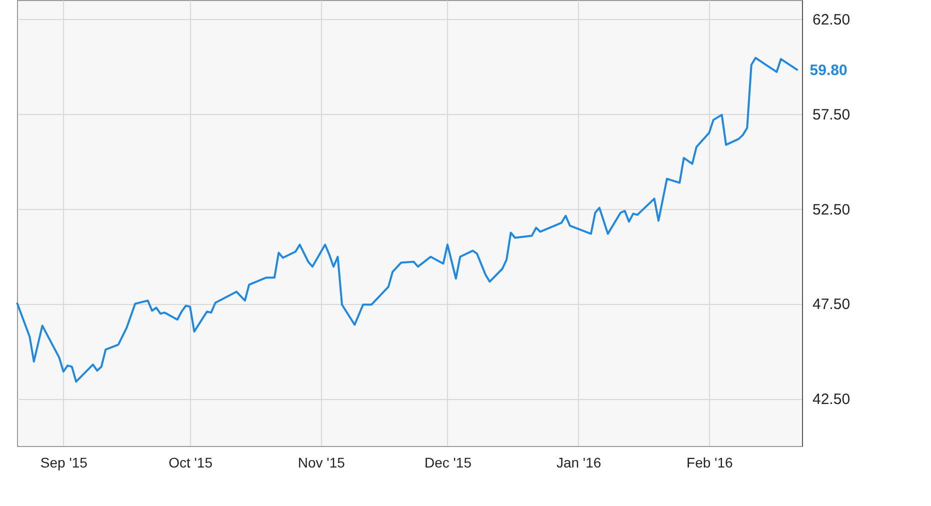 The height and width of the screenshot is (506, 931). Describe the element at coordinates (448, 462) in the screenshot. I see `x-tick-label: Dec '15` at that location.